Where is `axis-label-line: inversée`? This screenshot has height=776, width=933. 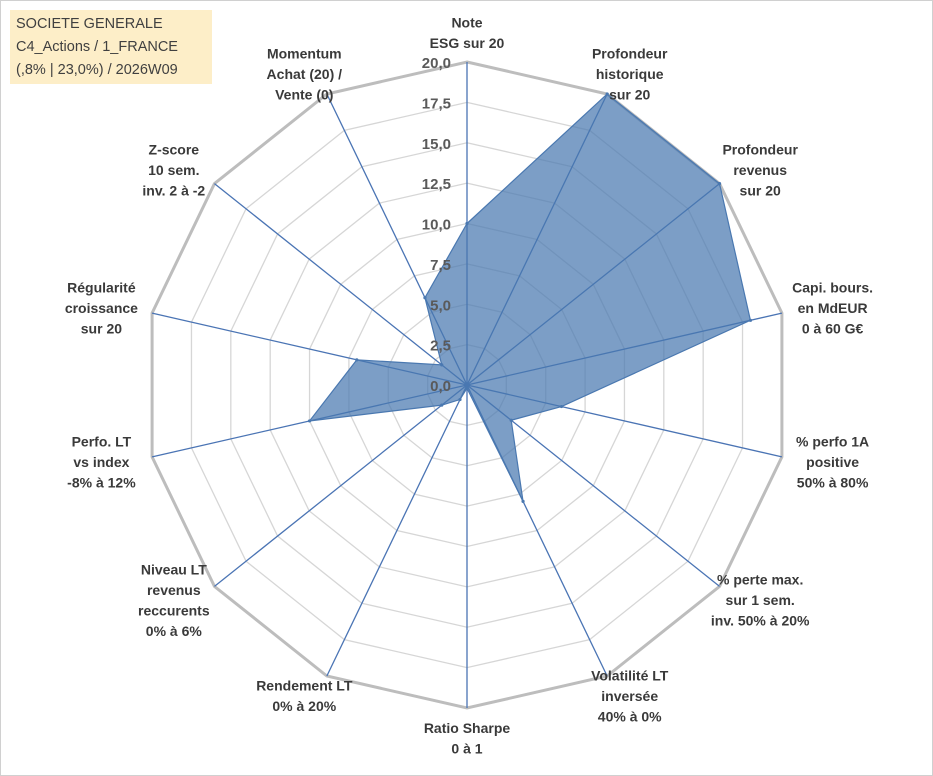
axis-label-line: inversée is located at coordinates (629, 696).